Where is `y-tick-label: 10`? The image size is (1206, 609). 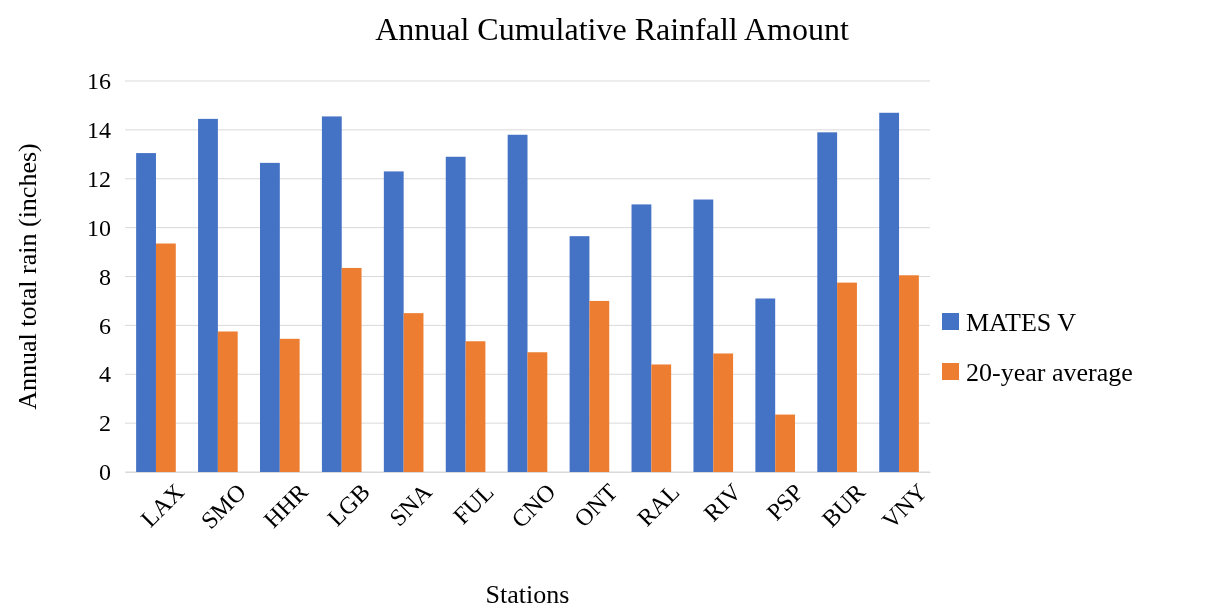
y-tick-label: 10 is located at coordinates (99, 227).